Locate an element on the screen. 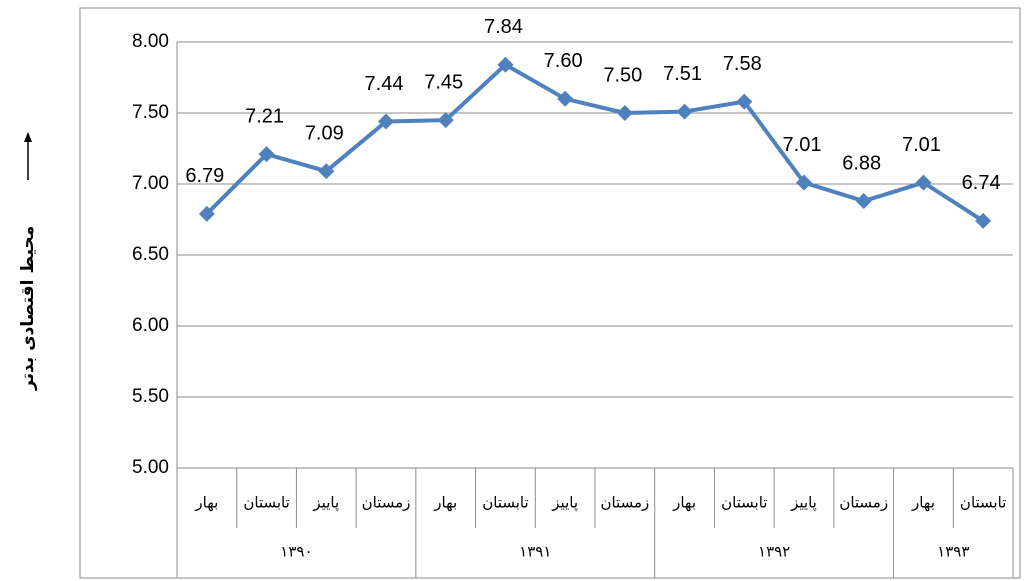 This screenshot has height=581, width=1029. data-label: 7.84 is located at coordinates (503, 27).